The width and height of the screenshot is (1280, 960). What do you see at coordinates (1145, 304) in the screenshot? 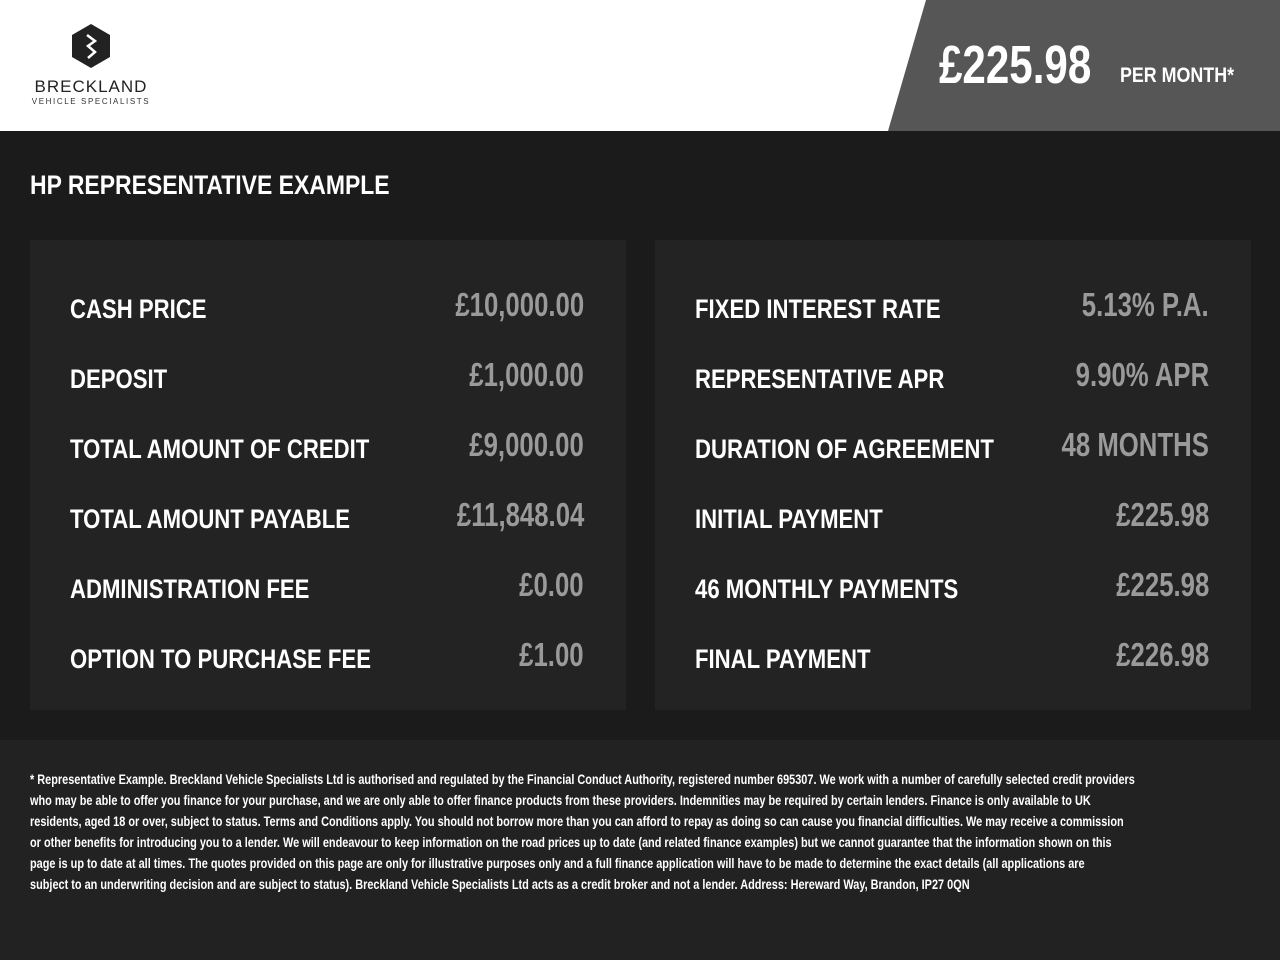
I see `row-value: 5.13% P.A.` at bounding box center [1145, 304].